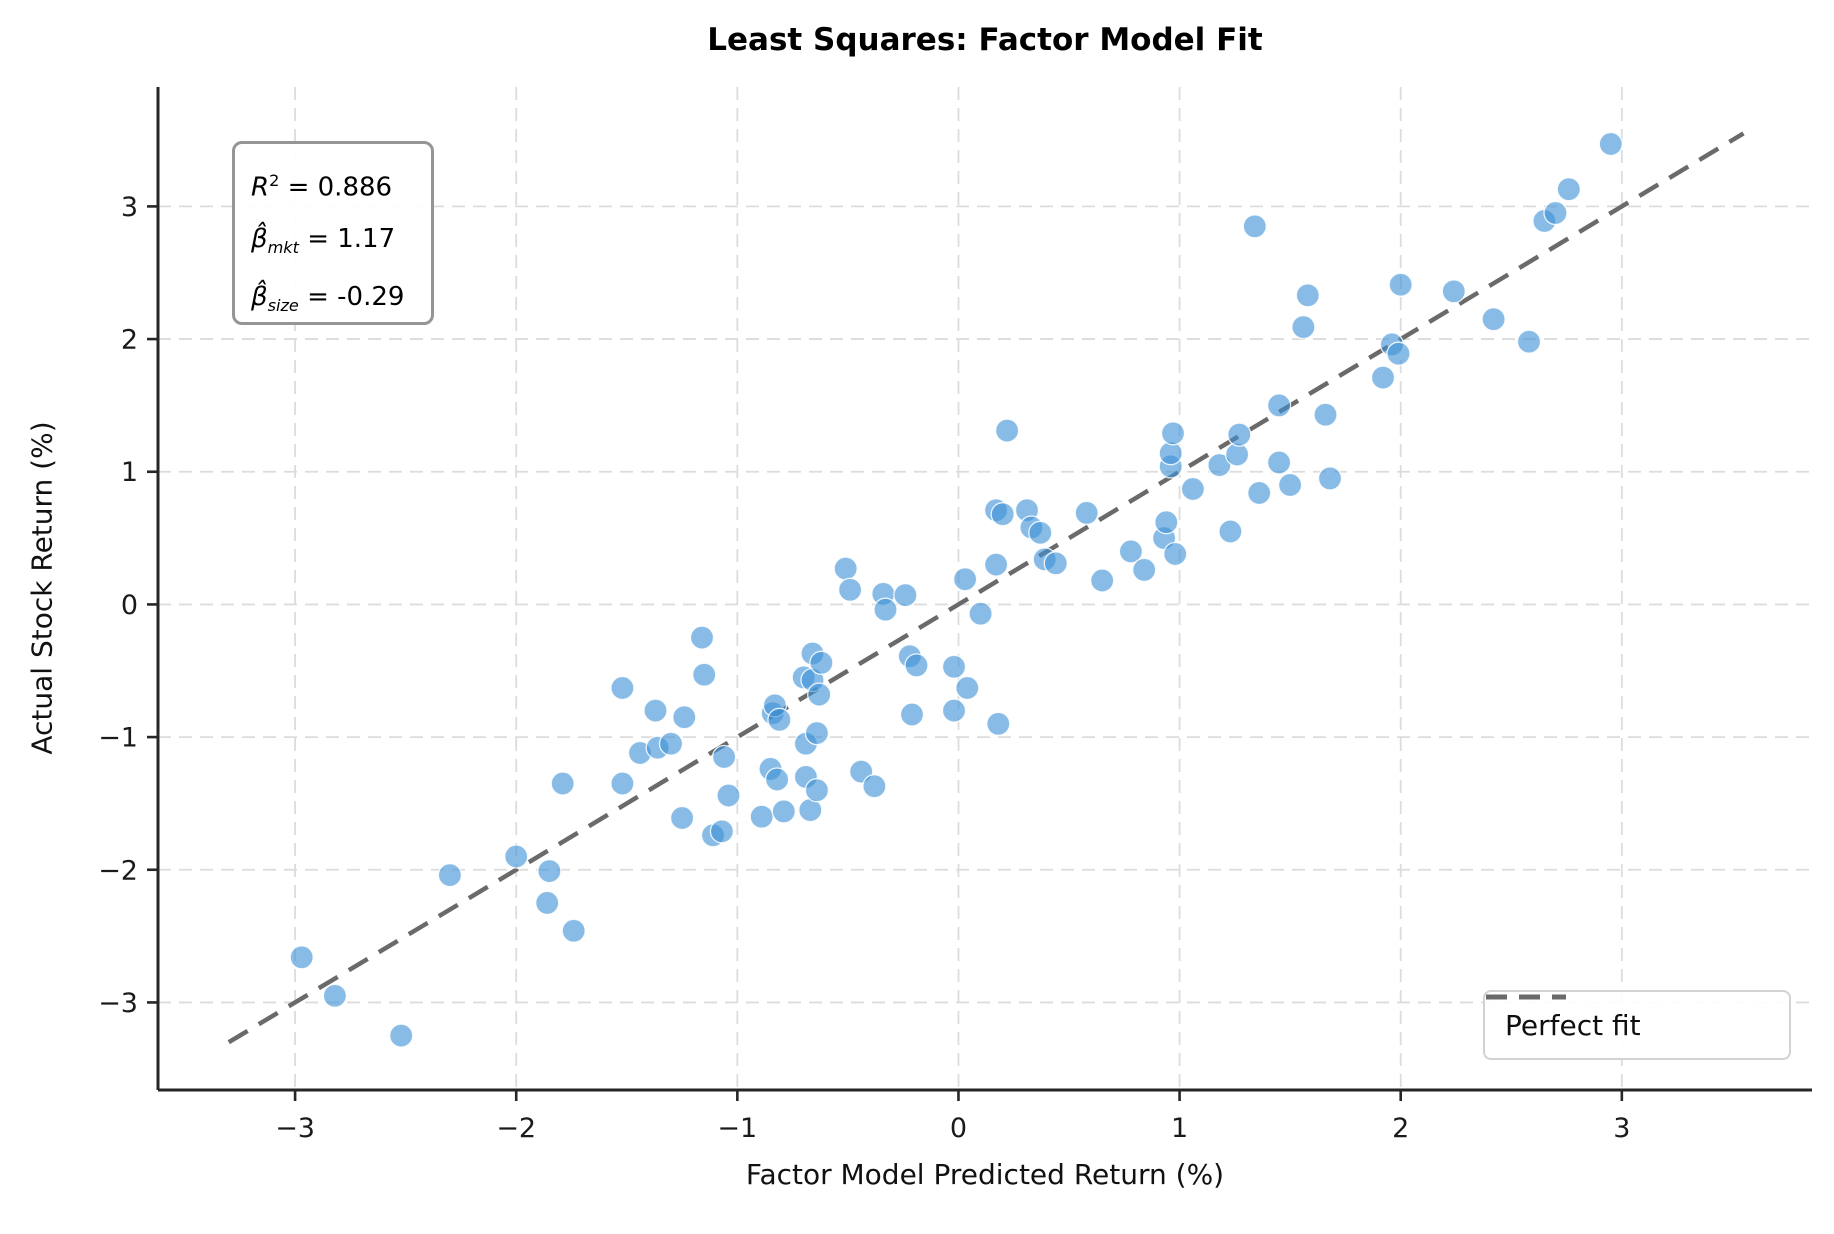 This screenshot has height=1234, width=1834. Describe the element at coordinates (985, 1174) in the screenshot. I see `x-axis-label: Factor Model Predicted Return (%)` at that location.